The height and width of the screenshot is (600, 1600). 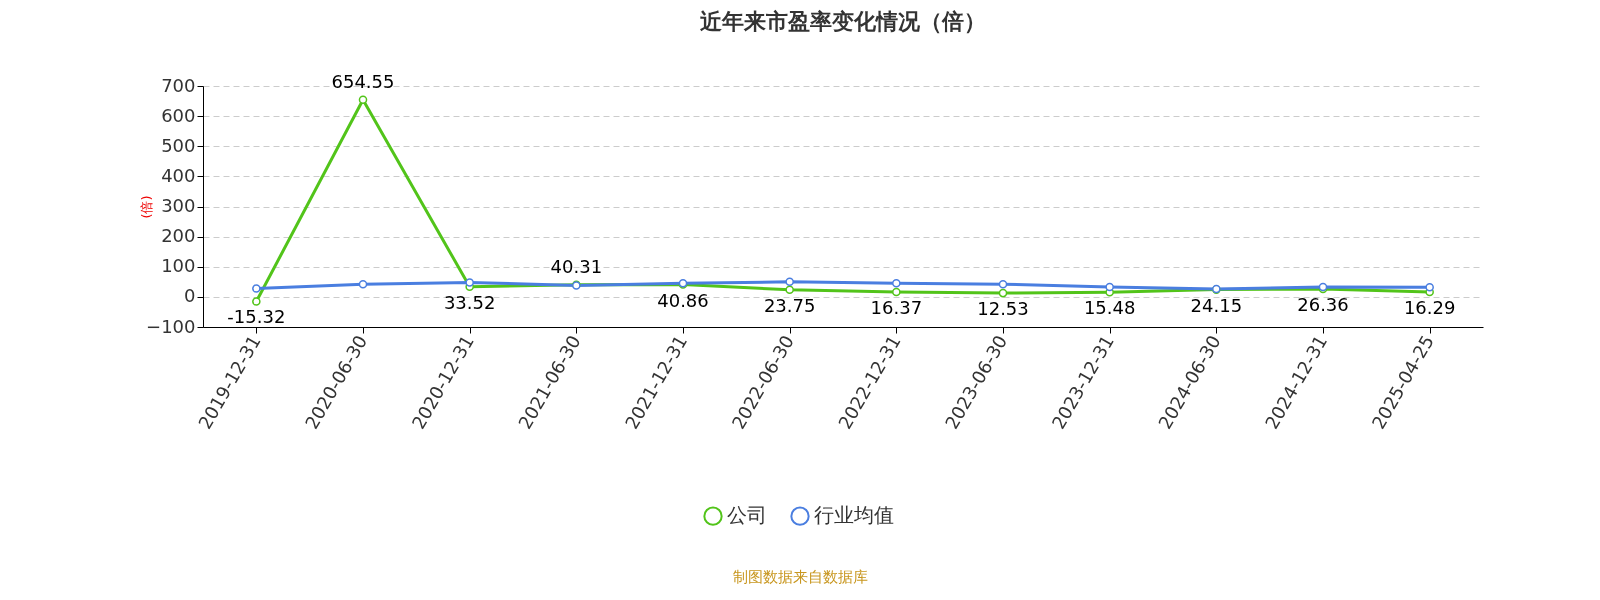 What do you see at coordinates (800, 577) in the screenshot?
I see `text: 制图数据来自数据库` at bounding box center [800, 577].